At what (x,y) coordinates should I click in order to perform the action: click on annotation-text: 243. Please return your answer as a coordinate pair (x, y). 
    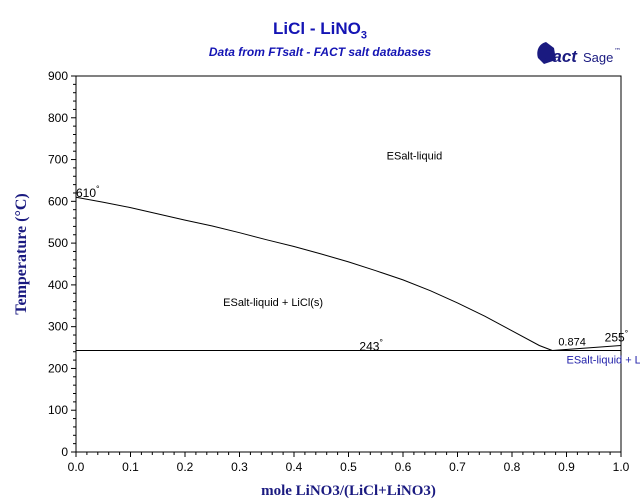
    Looking at the image, I should click on (369, 346).